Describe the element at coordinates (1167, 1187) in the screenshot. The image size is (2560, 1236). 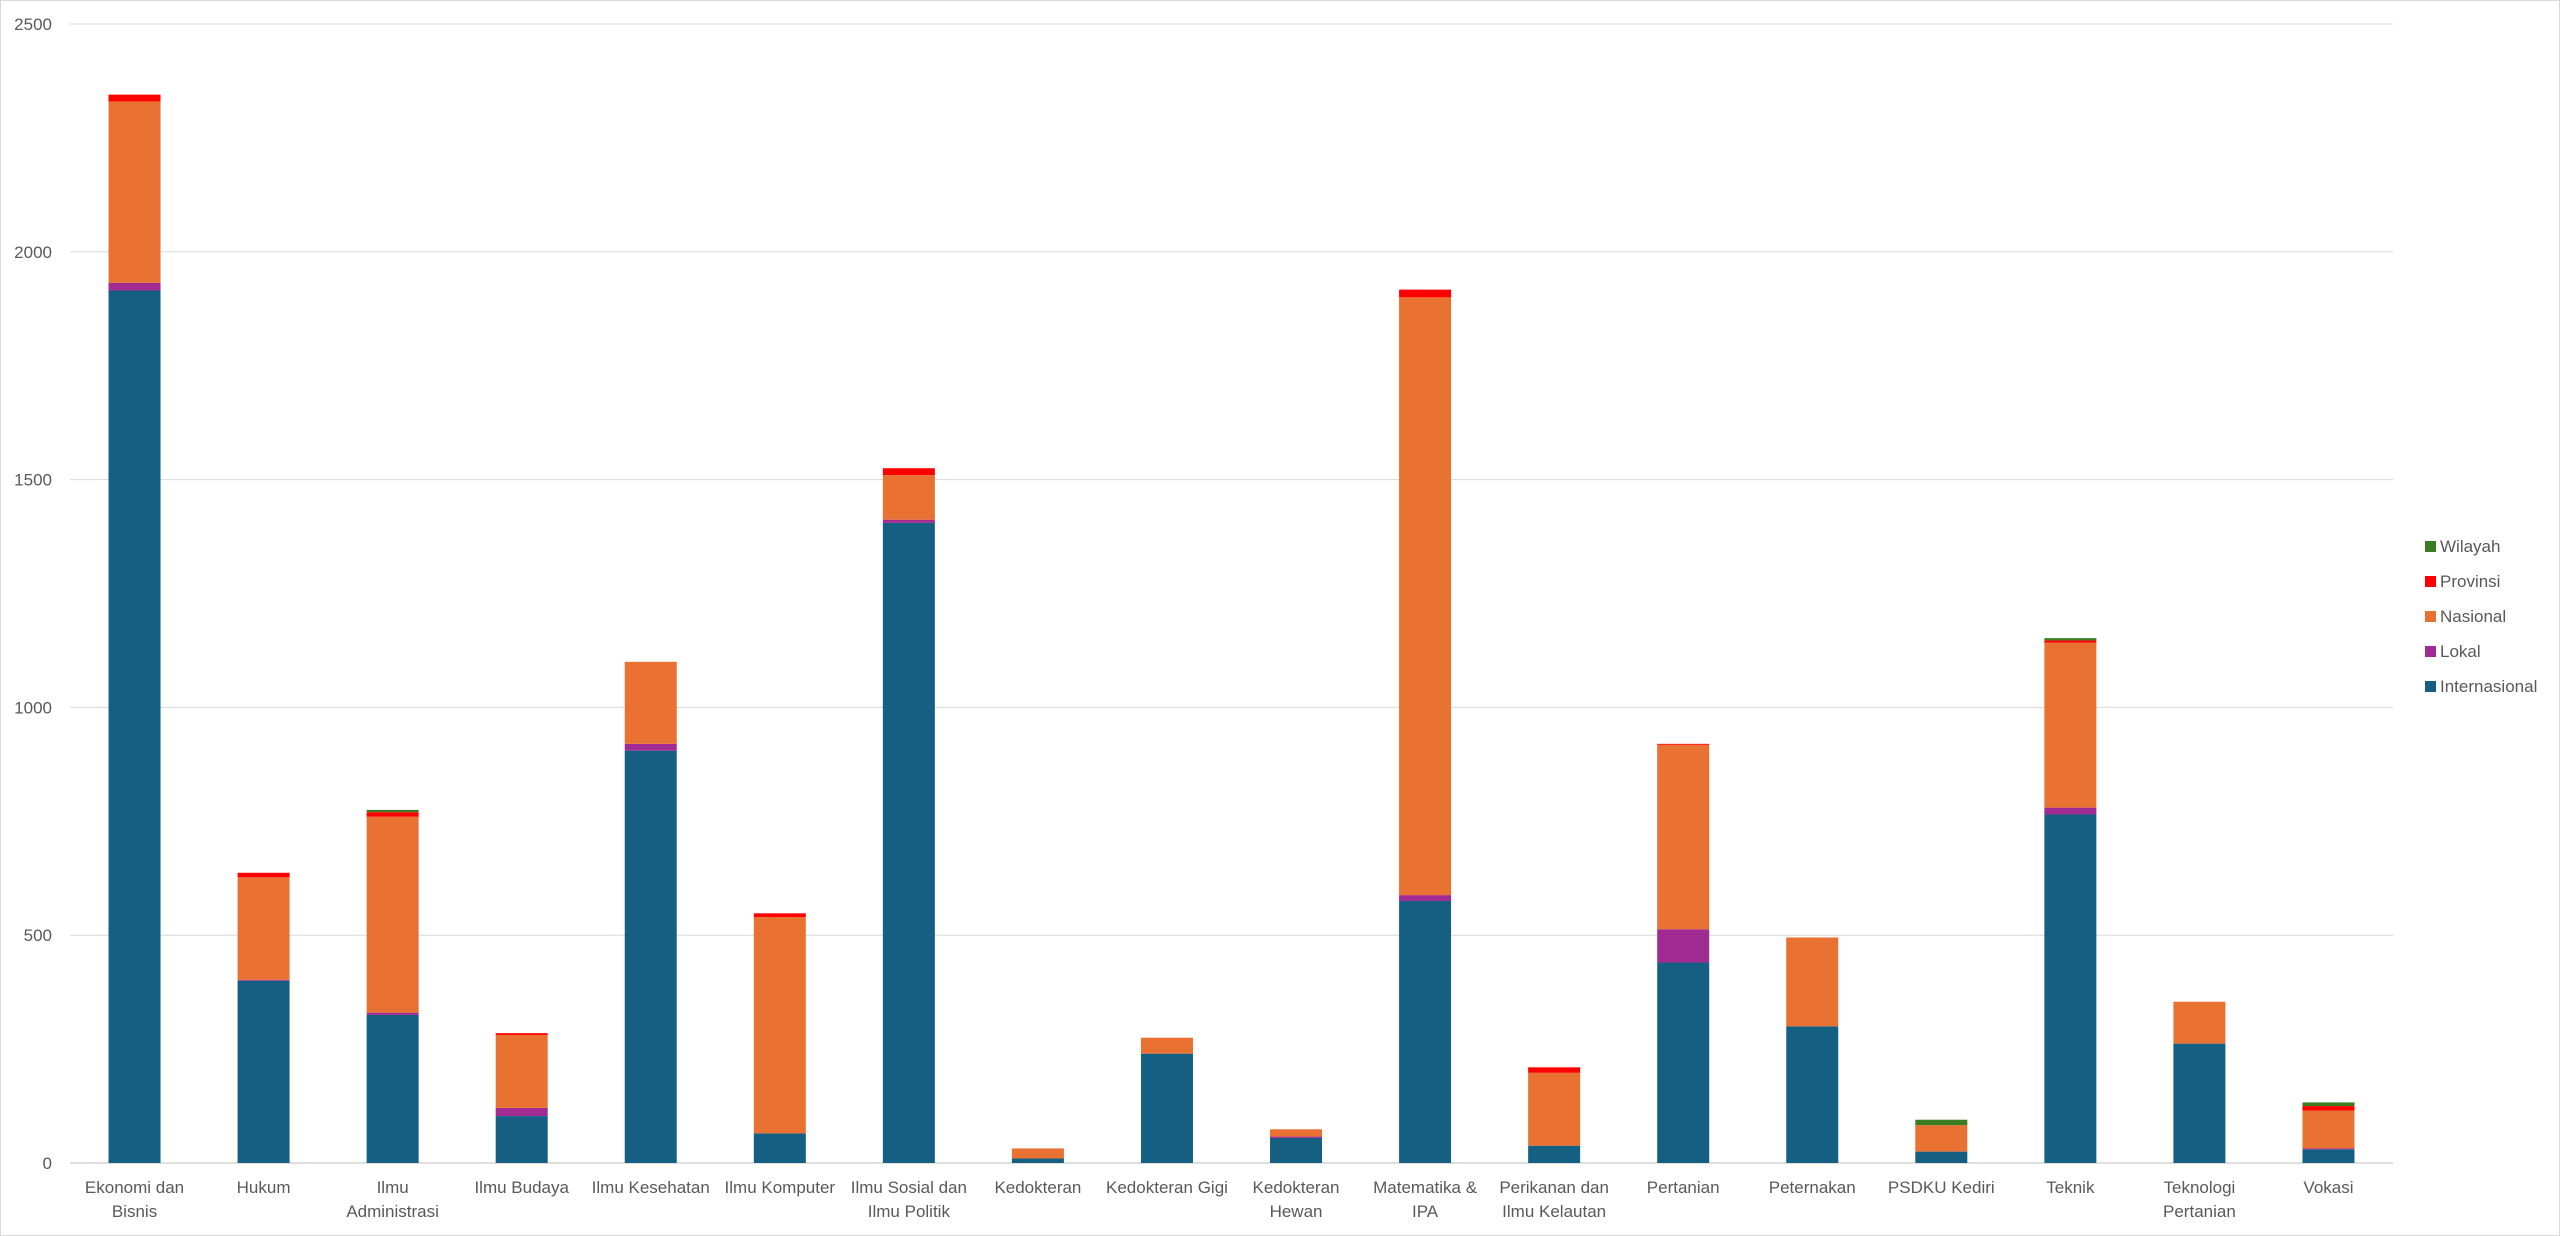
I see `x-category-label: Kedokteran Gigi` at that location.